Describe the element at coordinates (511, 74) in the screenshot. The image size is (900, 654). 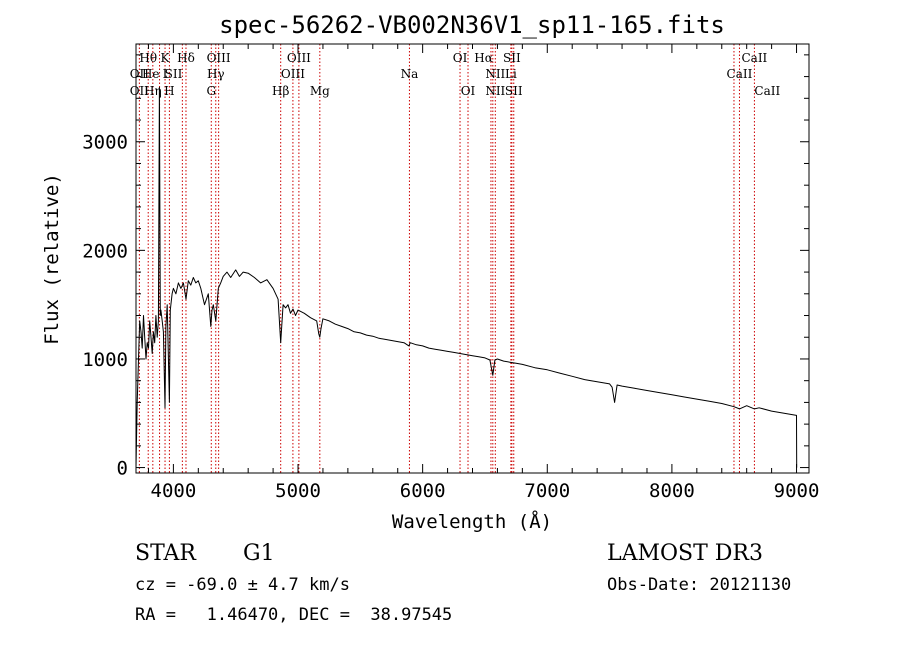
I see `line-label-17: Li` at that location.